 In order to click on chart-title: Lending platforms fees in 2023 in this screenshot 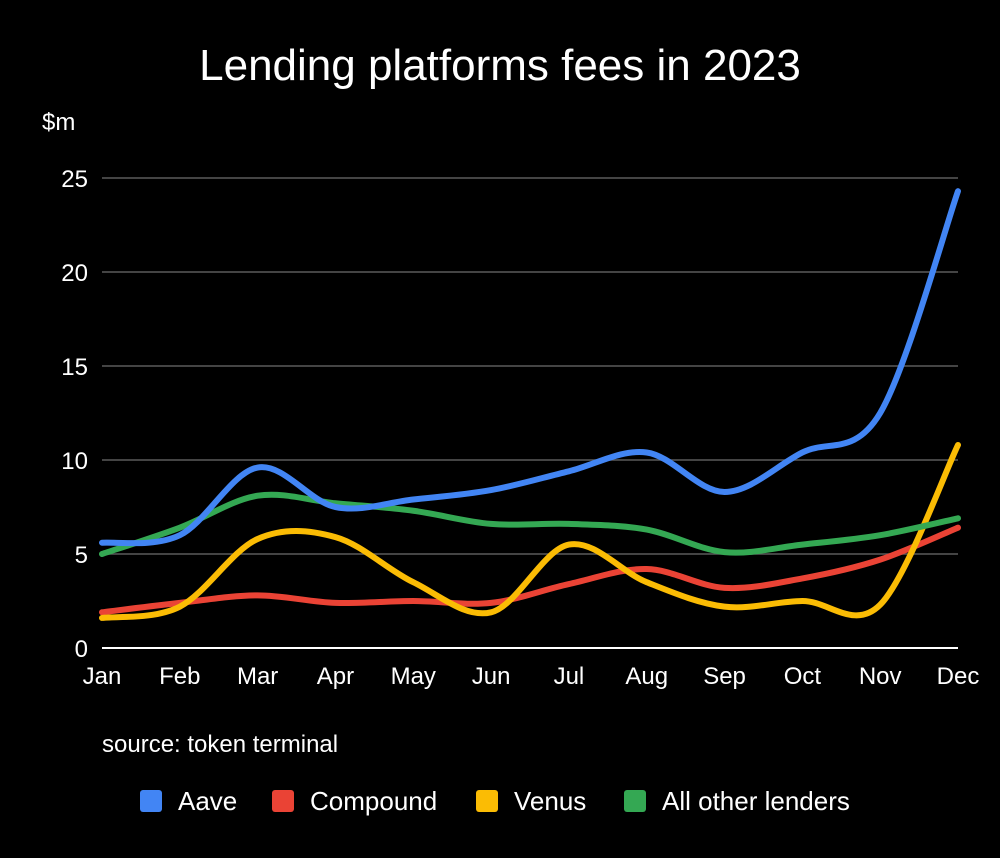, I will do `click(500, 65)`.